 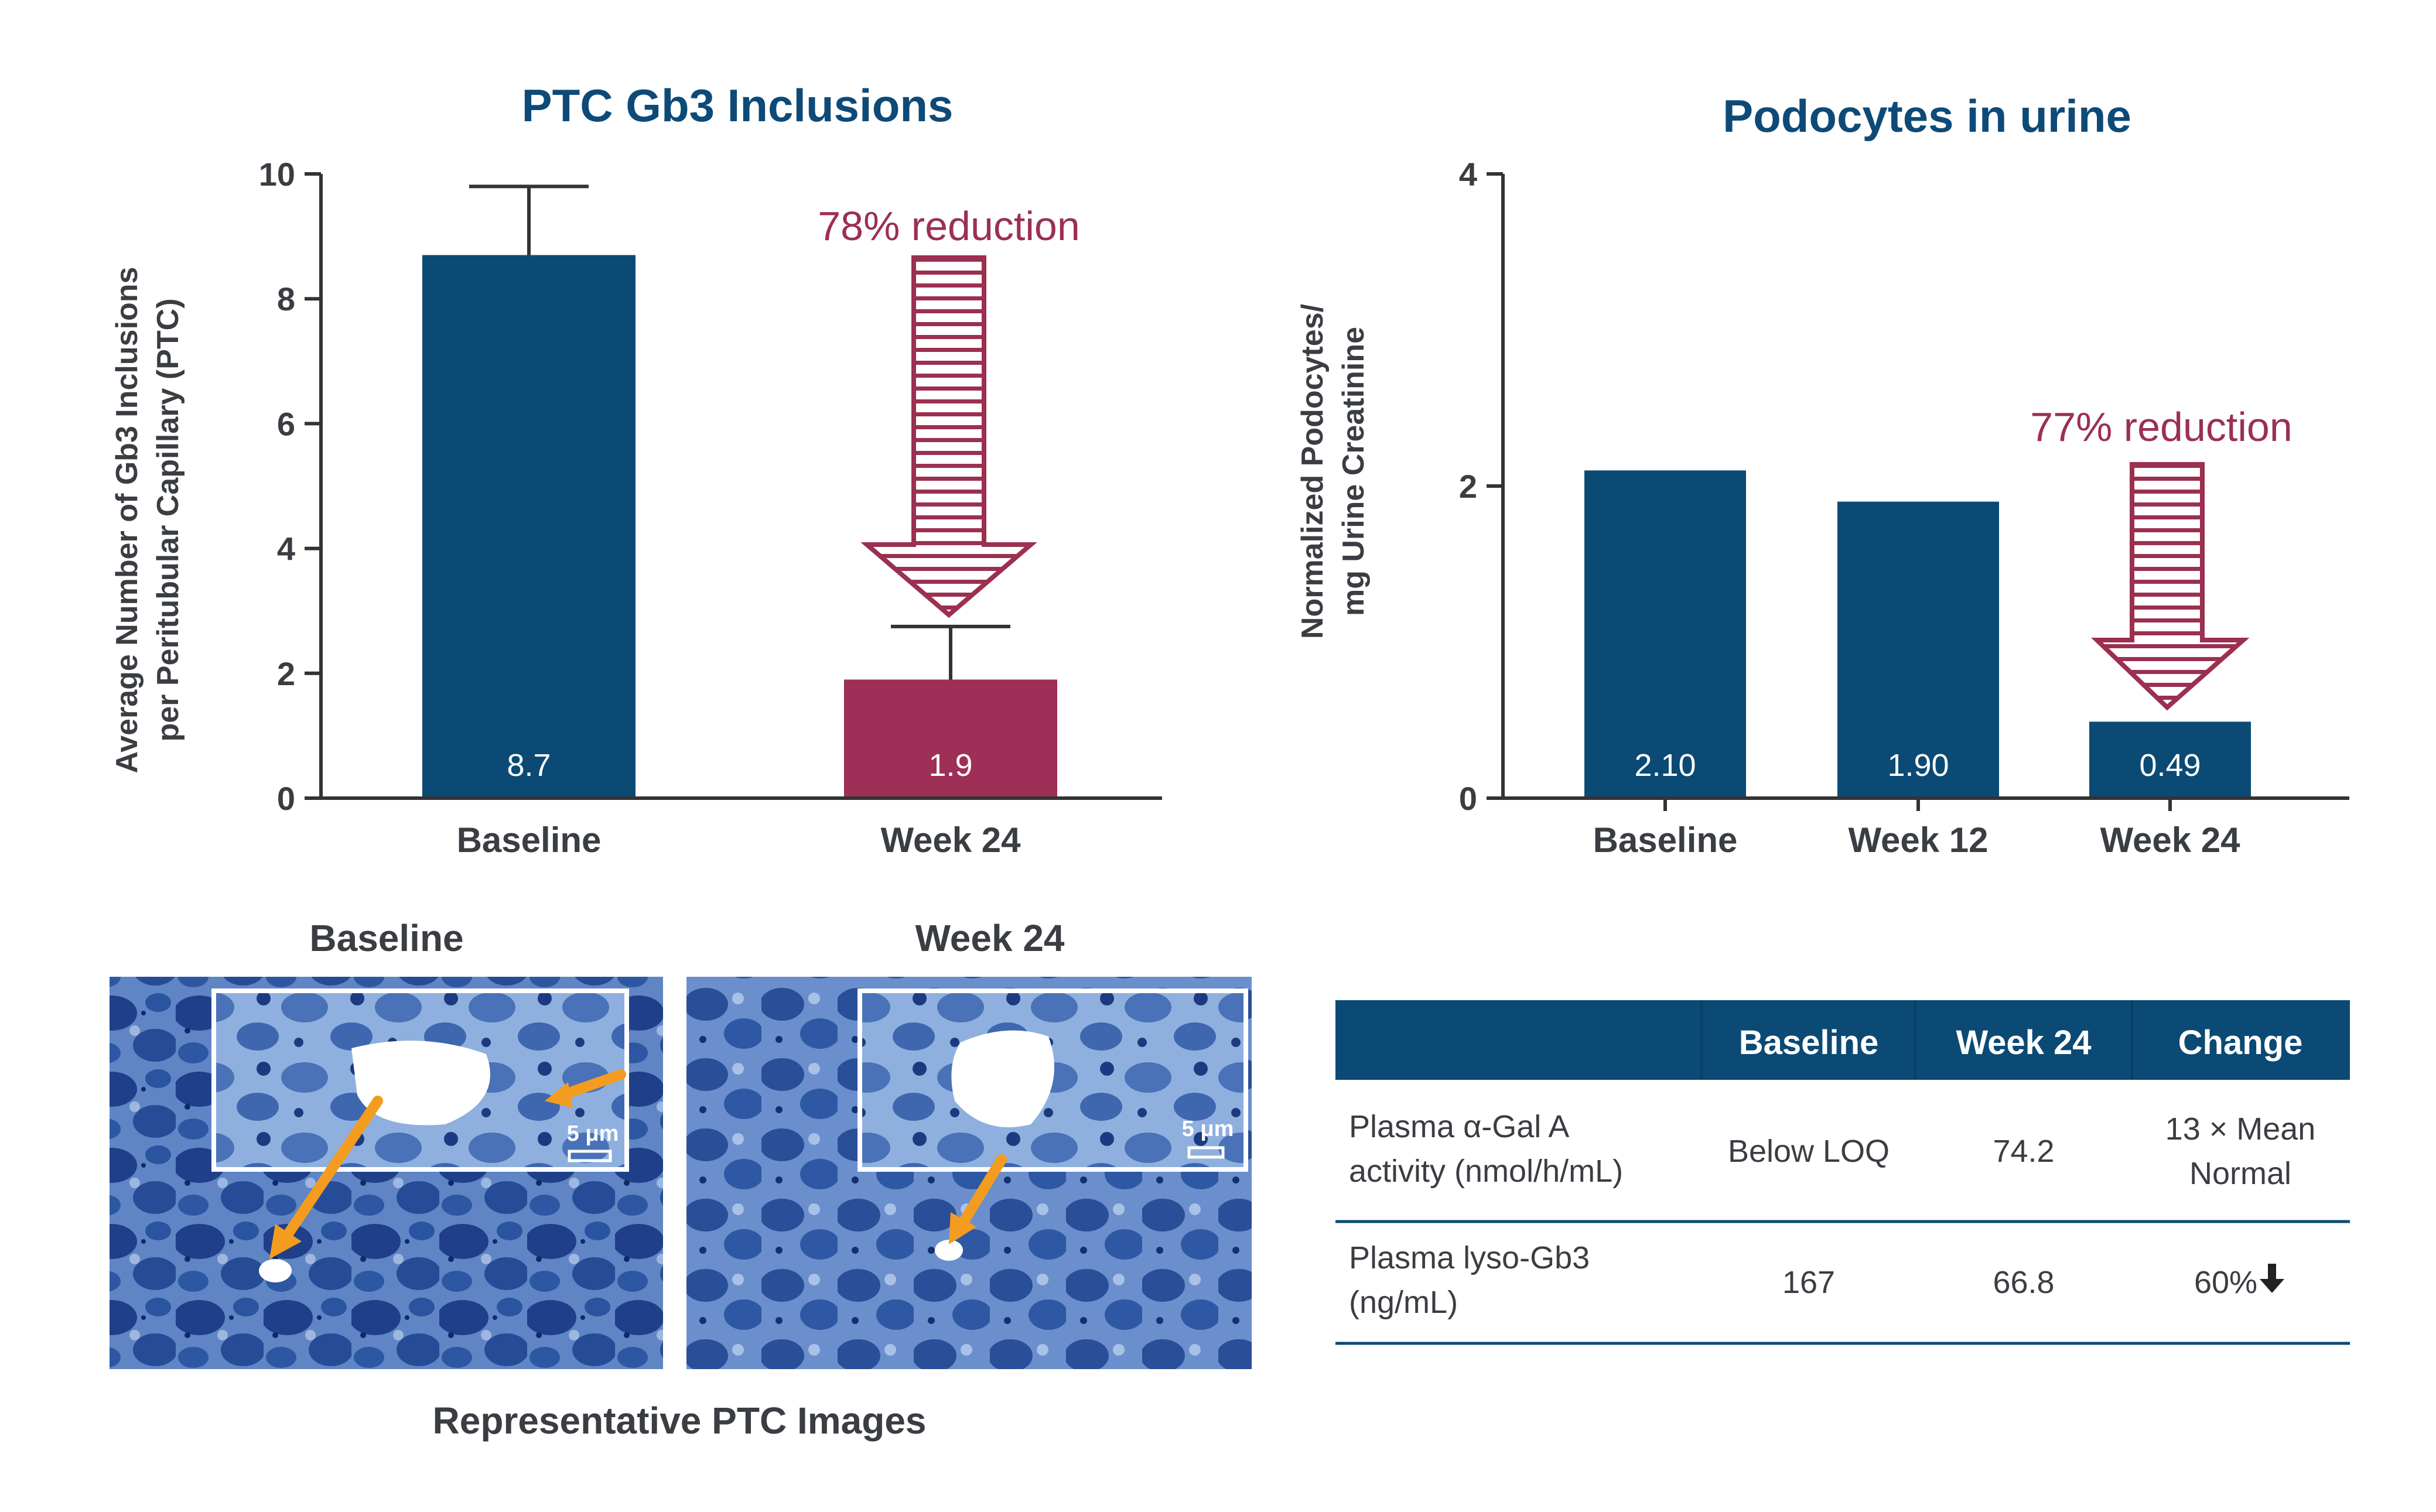 What do you see at coordinates (680, 1421) in the screenshot?
I see `images-caption: Representative PTC Images` at bounding box center [680, 1421].